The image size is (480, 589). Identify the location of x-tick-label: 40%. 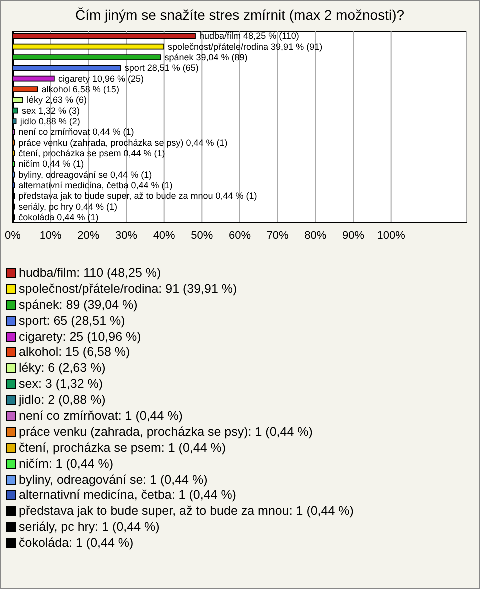
(164, 236).